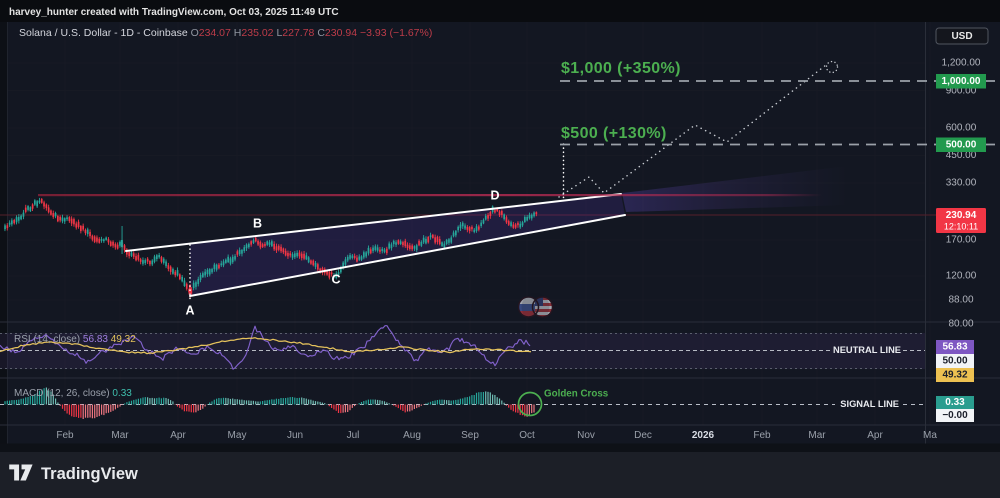  Describe the element at coordinates (954, 375) in the screenshot. I see `svg-text: 49.32` at that location.